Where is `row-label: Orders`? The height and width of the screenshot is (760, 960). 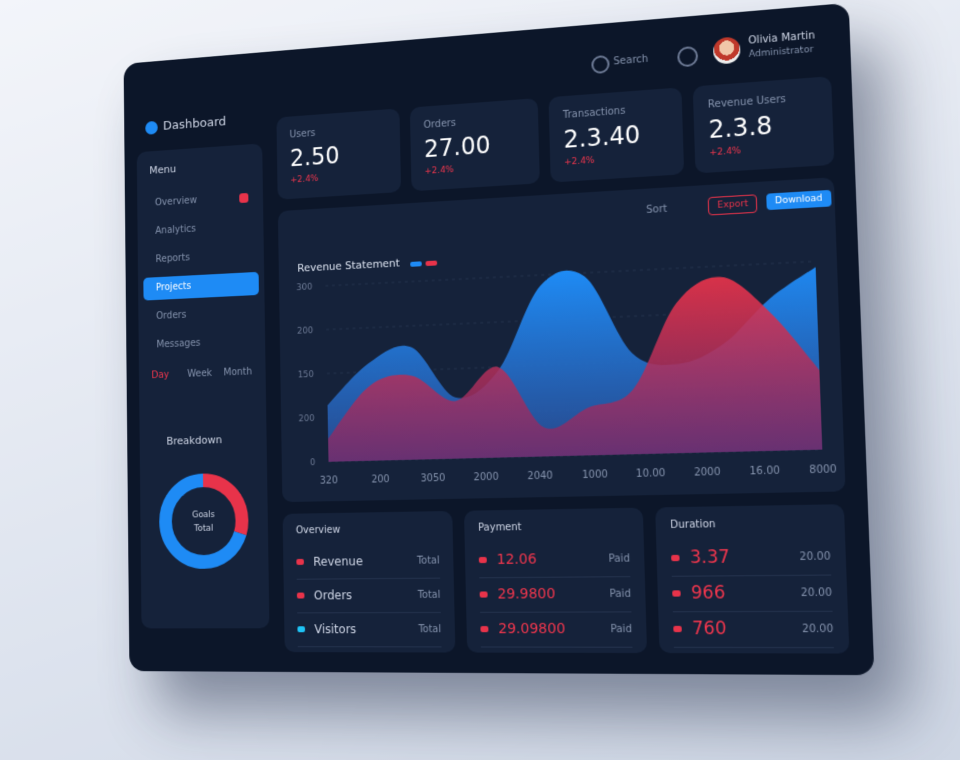 row-label: Orders is located at coordinates (333, 595).